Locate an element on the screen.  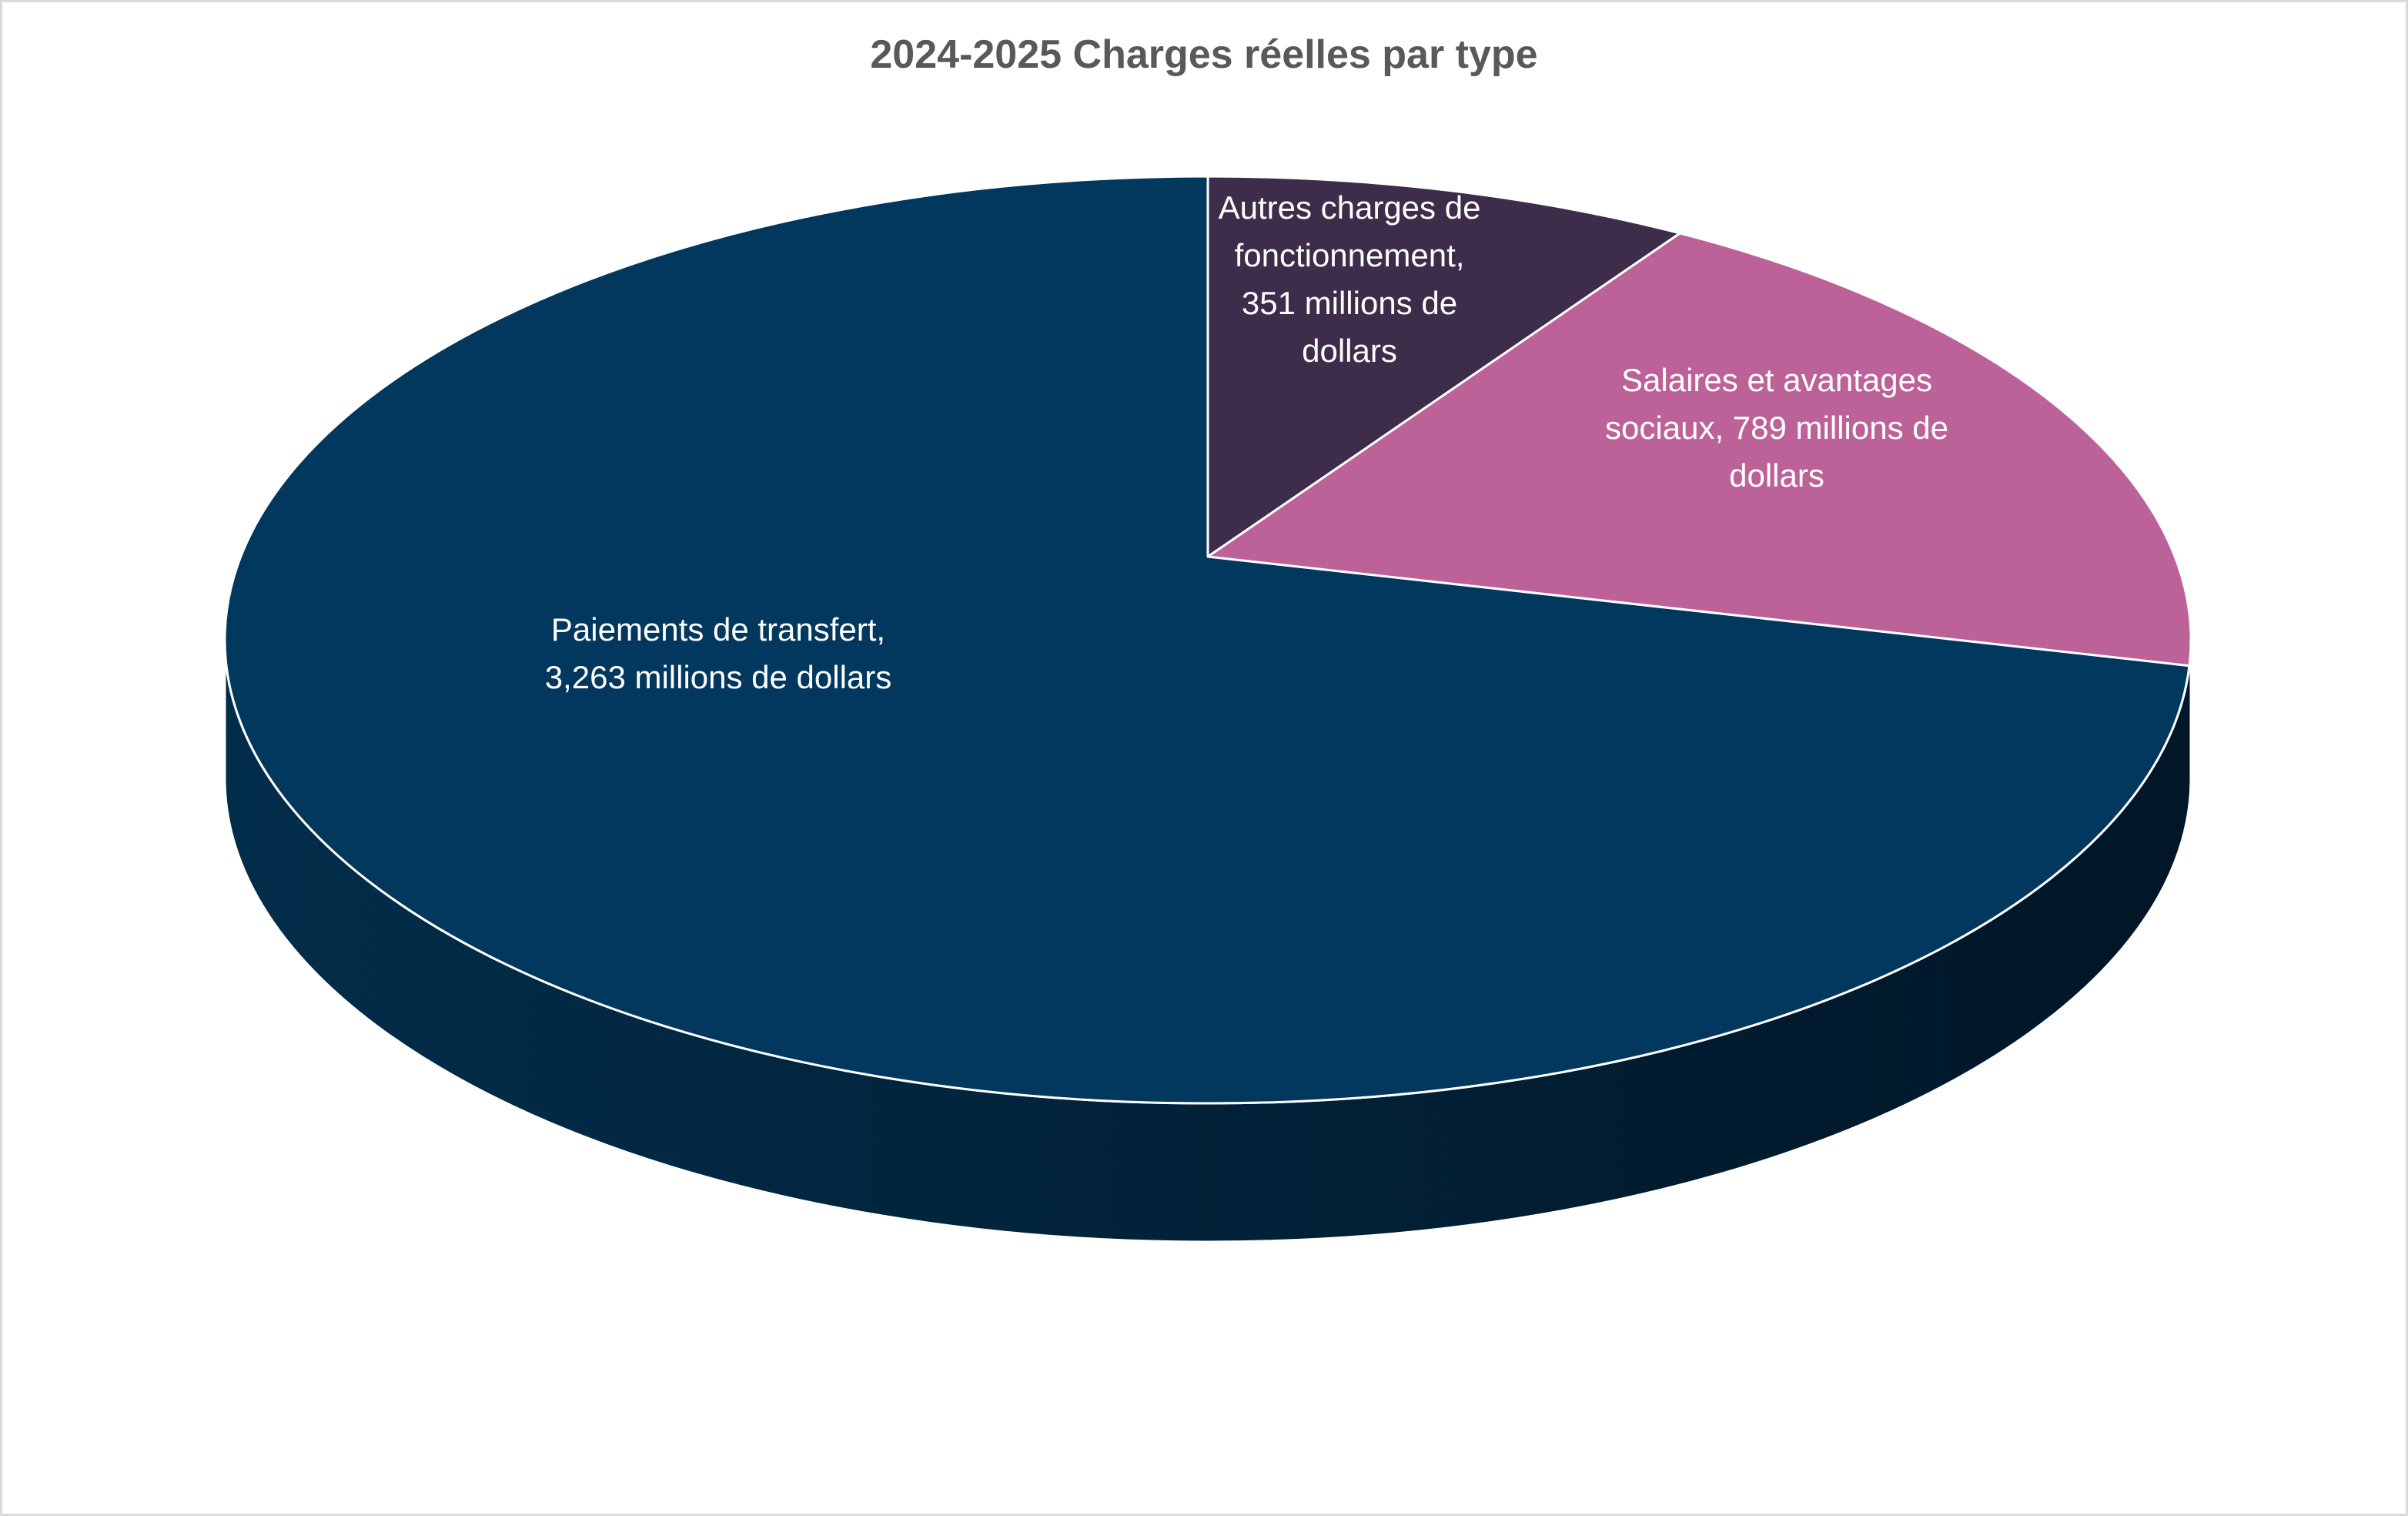
slice-autres is located at coordinates (1443, 366).